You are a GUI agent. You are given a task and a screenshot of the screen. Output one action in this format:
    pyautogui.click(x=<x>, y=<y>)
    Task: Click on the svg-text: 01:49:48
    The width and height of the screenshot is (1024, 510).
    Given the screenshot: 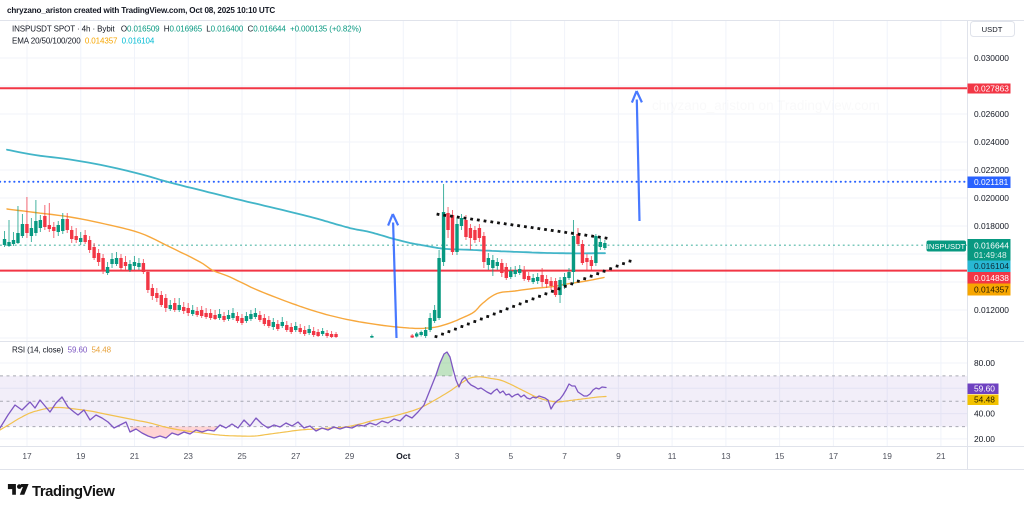 What is the action you would take?
    pyautogui.click(x=990, y=255)
    